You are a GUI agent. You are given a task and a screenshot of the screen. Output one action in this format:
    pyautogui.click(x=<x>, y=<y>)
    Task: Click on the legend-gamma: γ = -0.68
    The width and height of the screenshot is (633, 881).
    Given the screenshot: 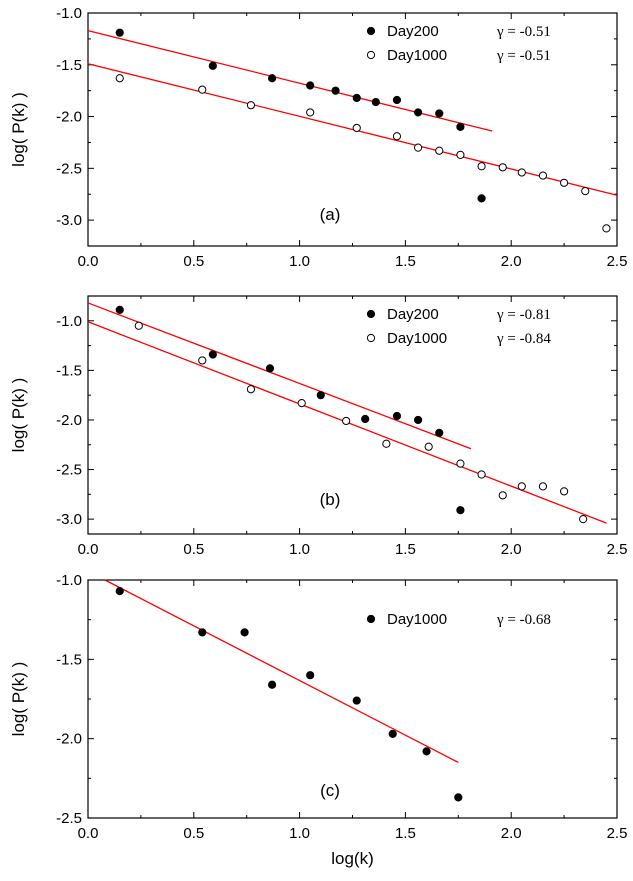 What is the action you would take?
    pyautogui.click(x=523, y=620)
    